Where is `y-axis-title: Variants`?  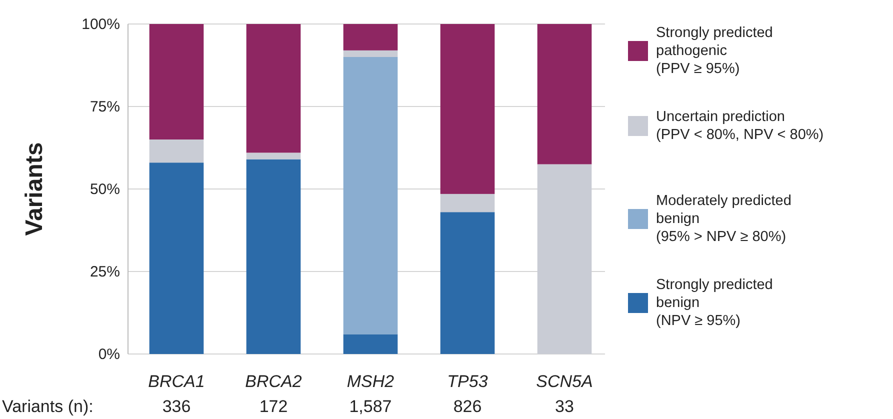 y-axis-title: Variants is located at coordinates (34, 189).